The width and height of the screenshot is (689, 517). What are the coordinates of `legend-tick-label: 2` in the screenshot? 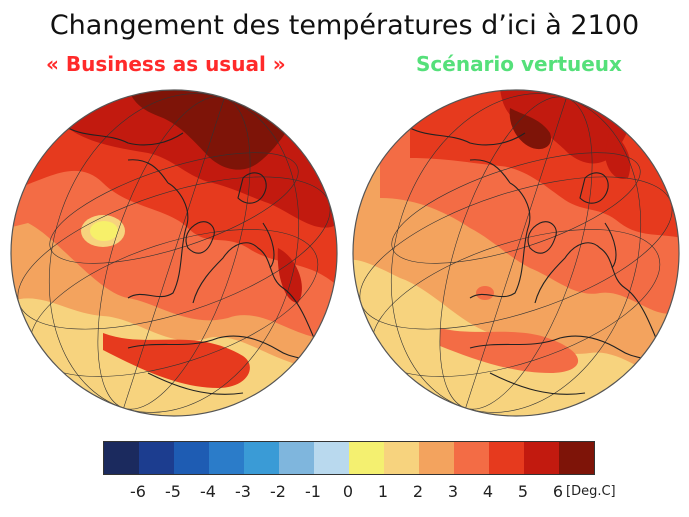 It's located at (418, 491).